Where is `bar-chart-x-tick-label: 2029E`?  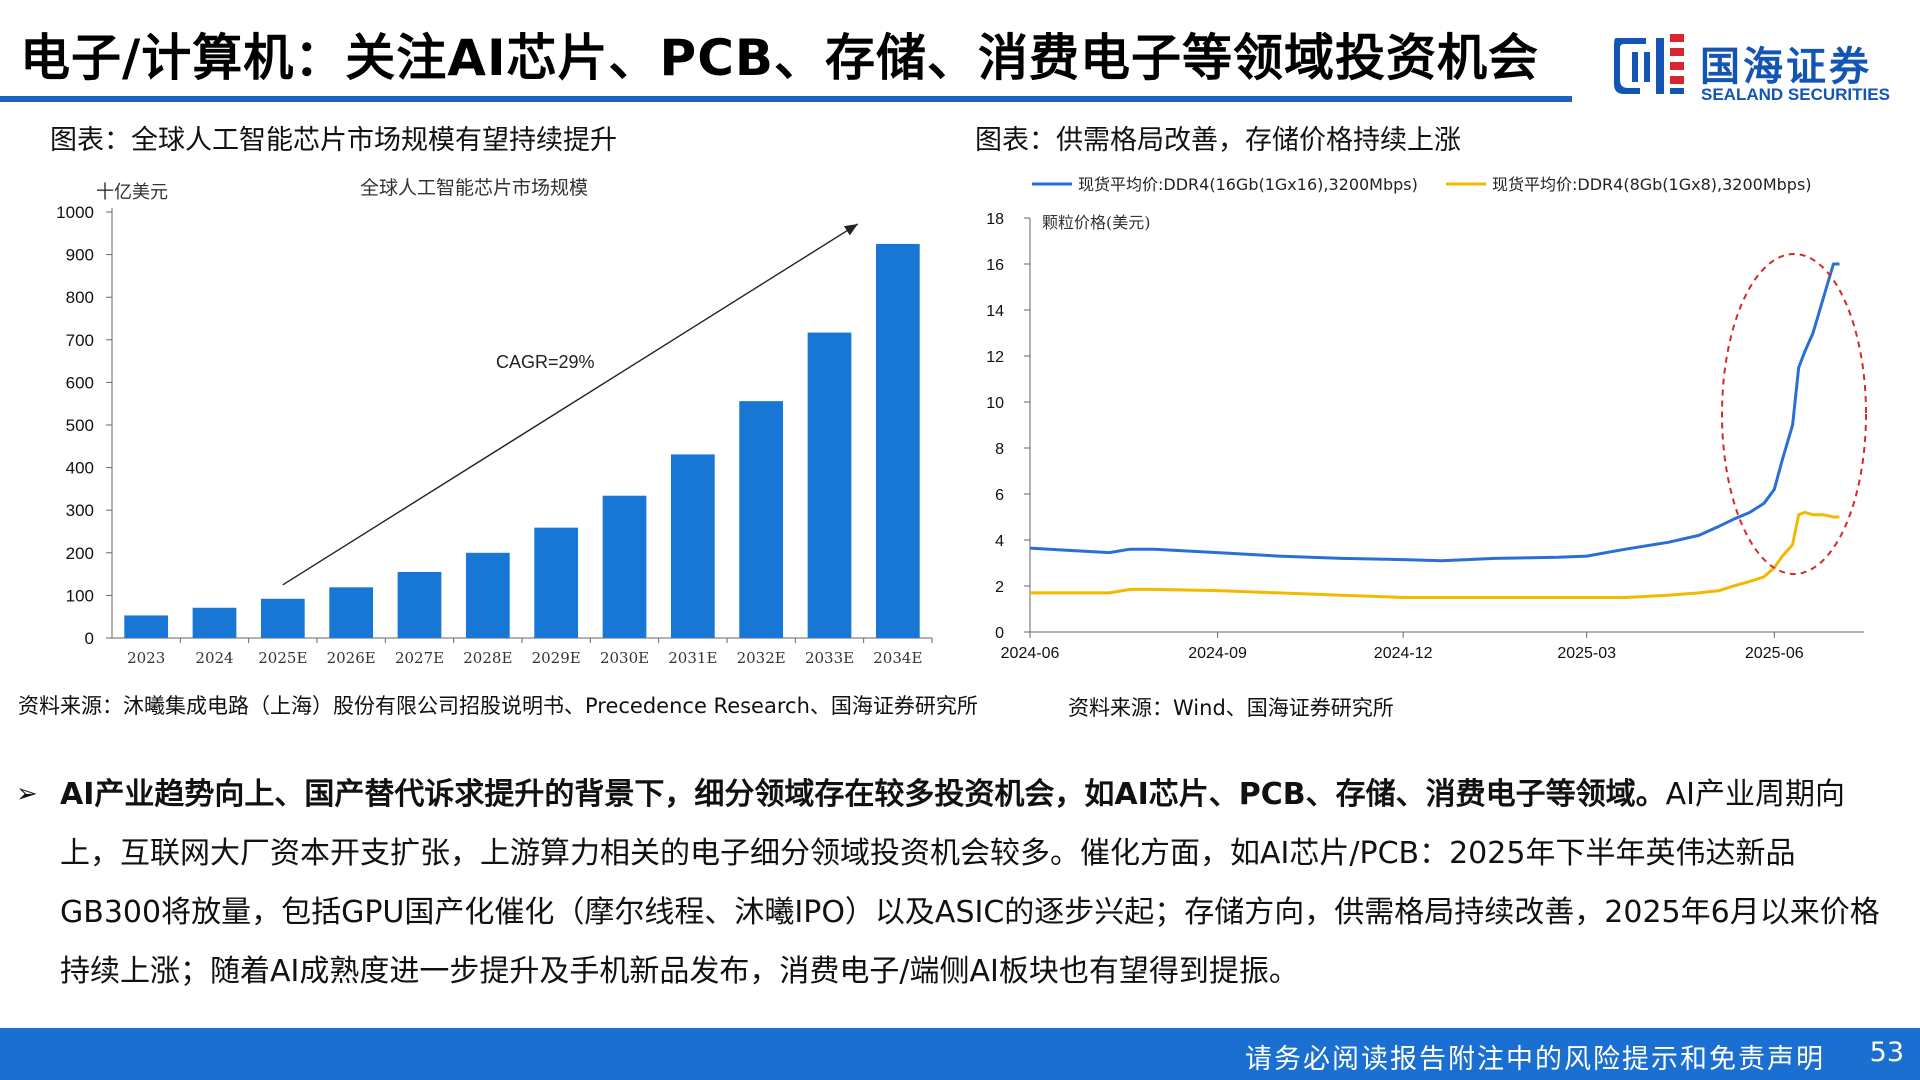
bar-chart-x-tick-label: 2029E is located at coordinates (556, 658).